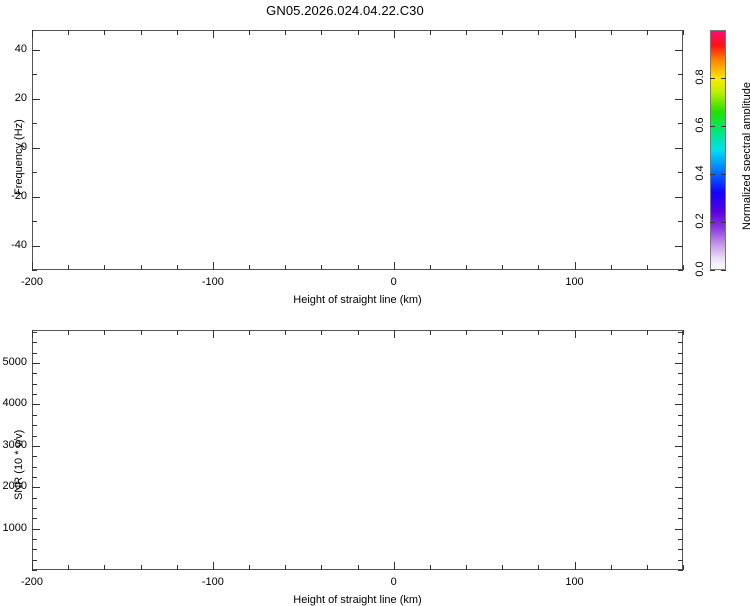 The width and height of the screenshot is (750, 606). What do you see at coordinates (14, 403) in the screenshot?
I see `axis-tick-label: 4000` at bounding box center [14, 403].